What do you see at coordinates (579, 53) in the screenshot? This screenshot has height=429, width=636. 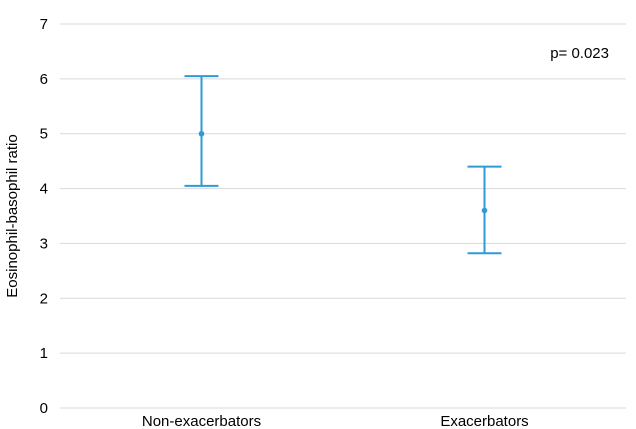 I see `p-value-annotation: p= 0.023` at bounding box center [579, 53].